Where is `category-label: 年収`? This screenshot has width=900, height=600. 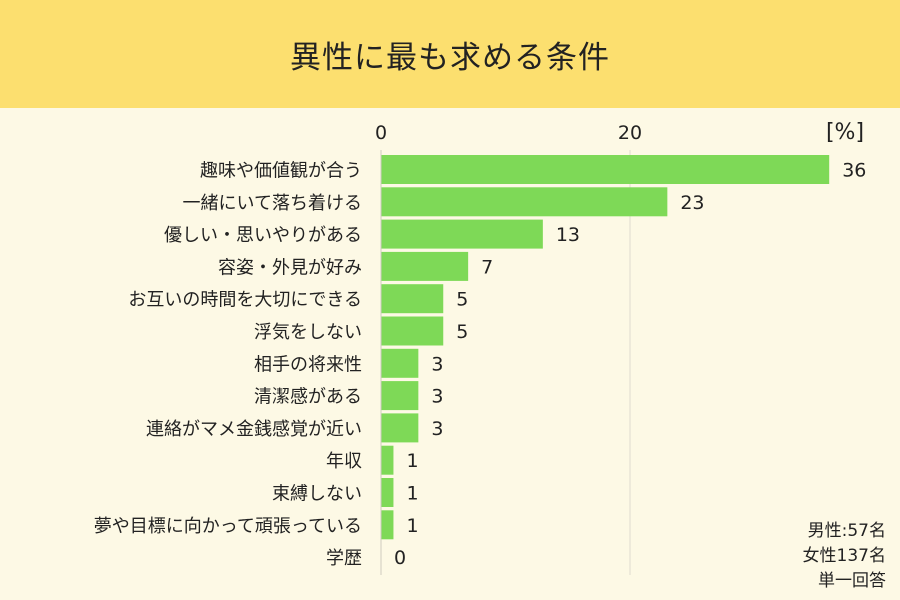
category-label: 年収 is located at coordinates (344, 461).